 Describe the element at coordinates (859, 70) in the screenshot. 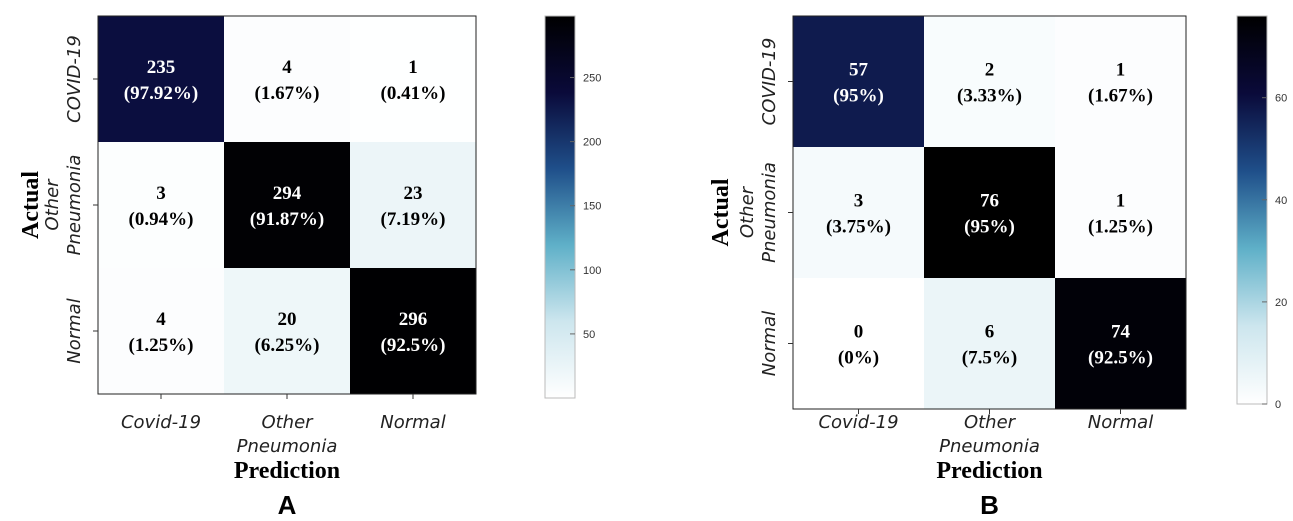

I see `cell-count: 57` at that location.